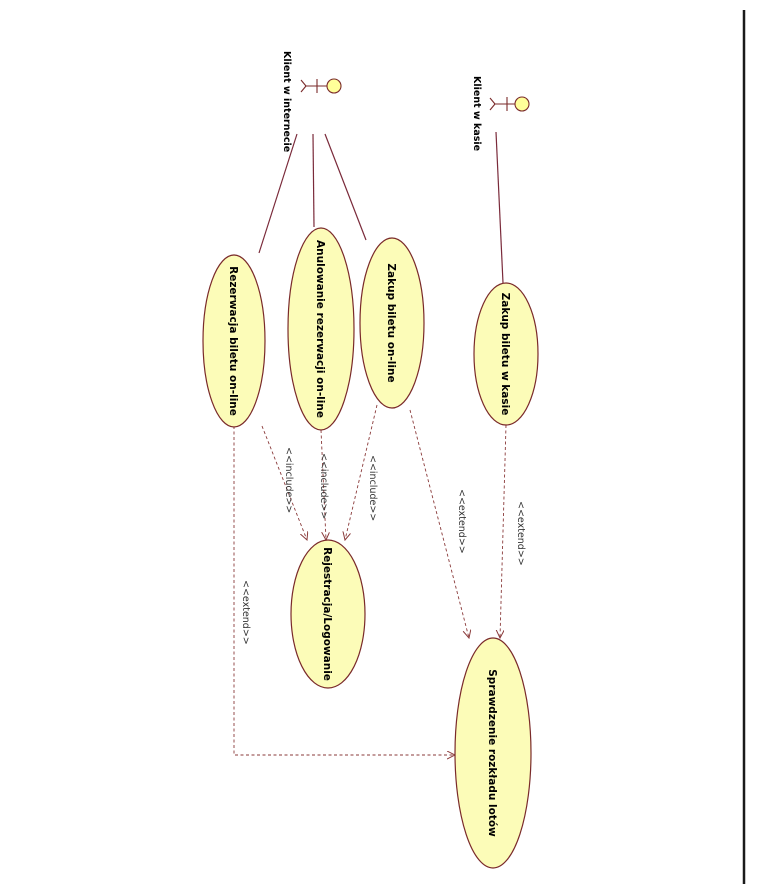 The width and height of the screenshot is (757, 890). I want to click on include-label-anulowanie: <<include>>, so click(323, 486).